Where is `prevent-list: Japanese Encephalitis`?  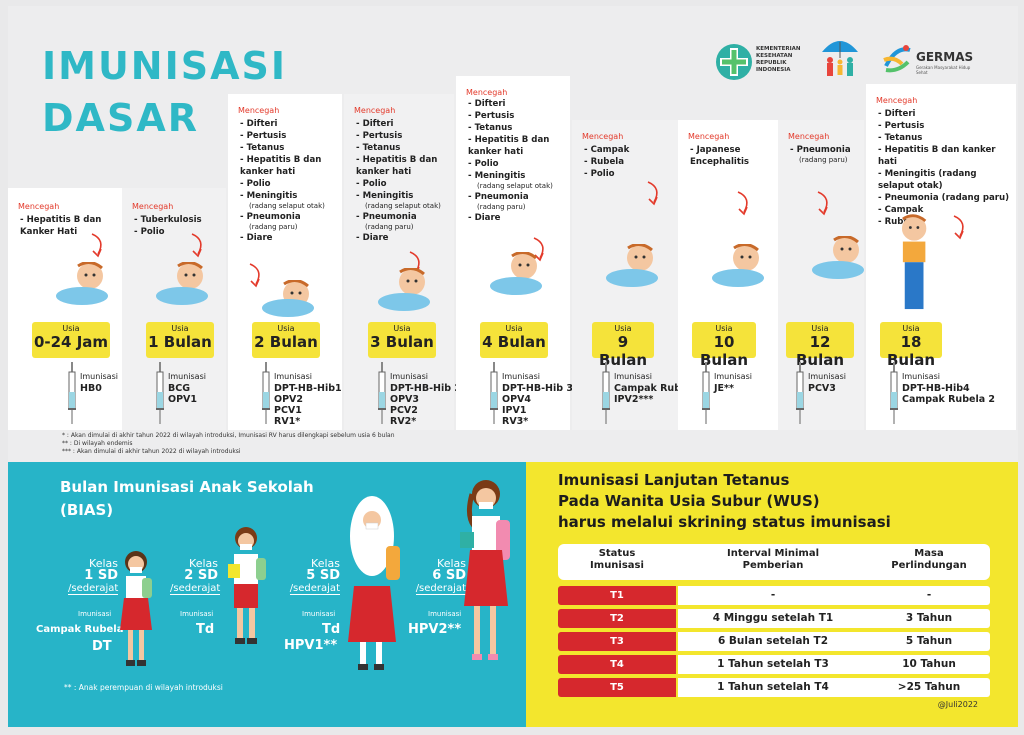
prevent-list: Japanese Encephalitis is located at coordinates (732, 156).